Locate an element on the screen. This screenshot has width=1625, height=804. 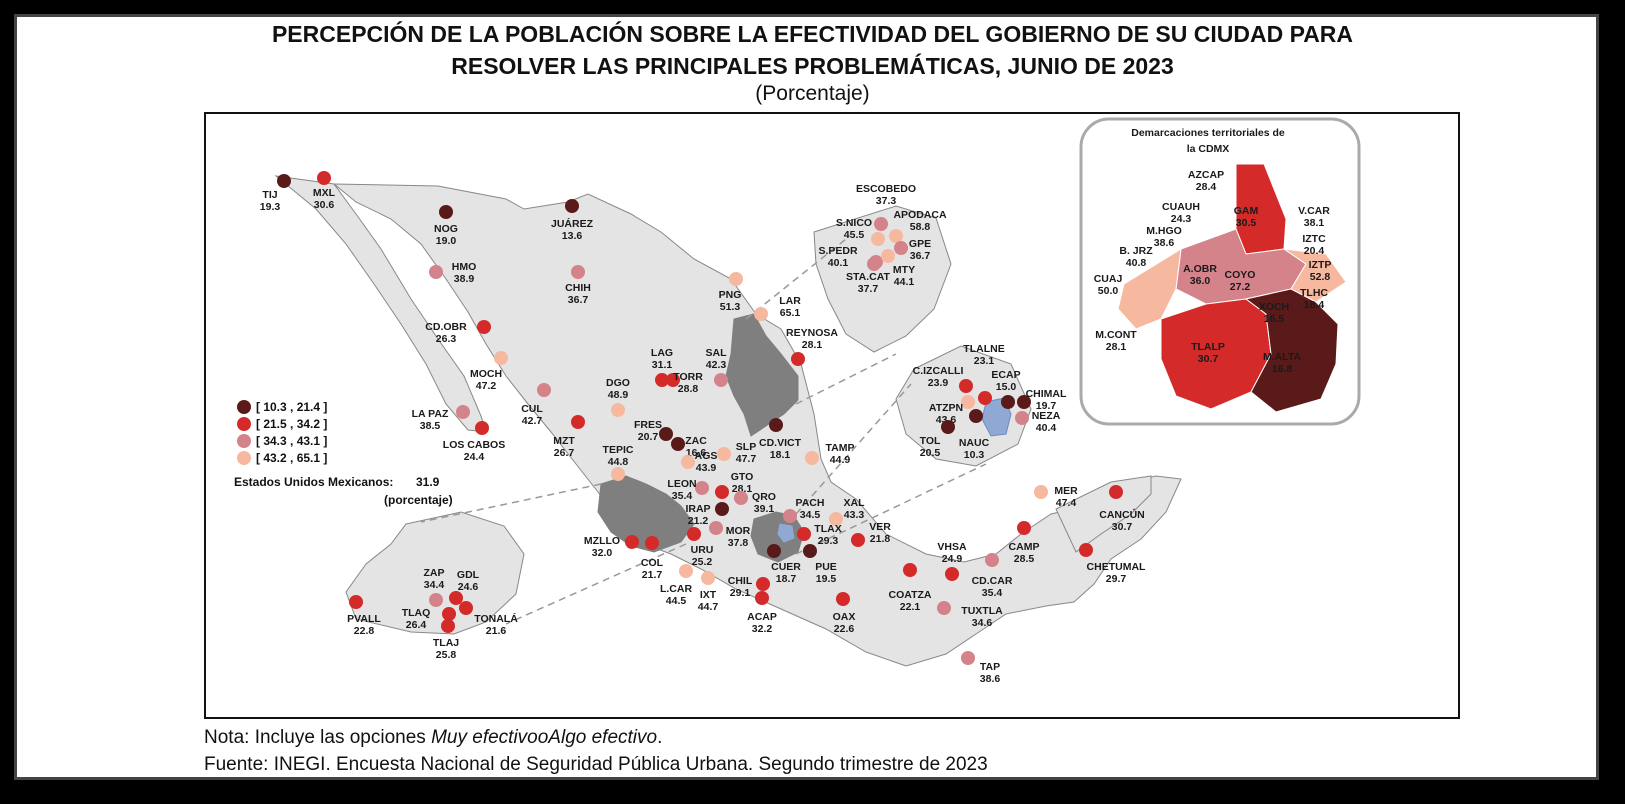
city-value-oax: 22.6 is located at coordinates (844, 629).